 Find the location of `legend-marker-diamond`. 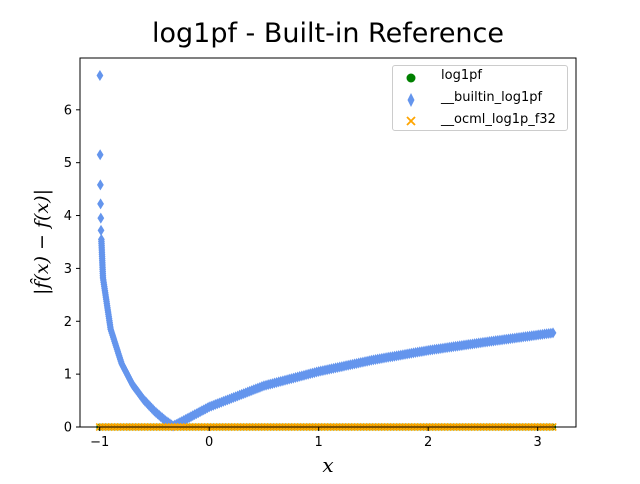

legend-marker-diamond is located at coordinates (411, 100).